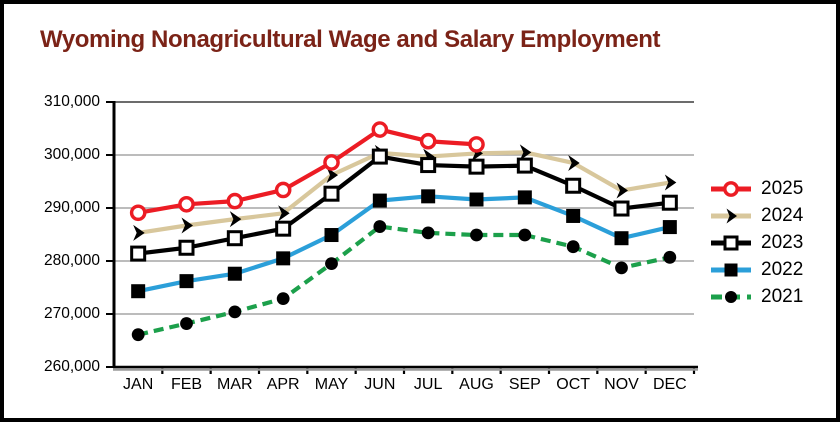 This screenshot has width=840, height=422. What do you see at coordinates (138, 384) in the screenshot?
I see `x-axis-tick-label: JAN` at bounding box center [138, 384].